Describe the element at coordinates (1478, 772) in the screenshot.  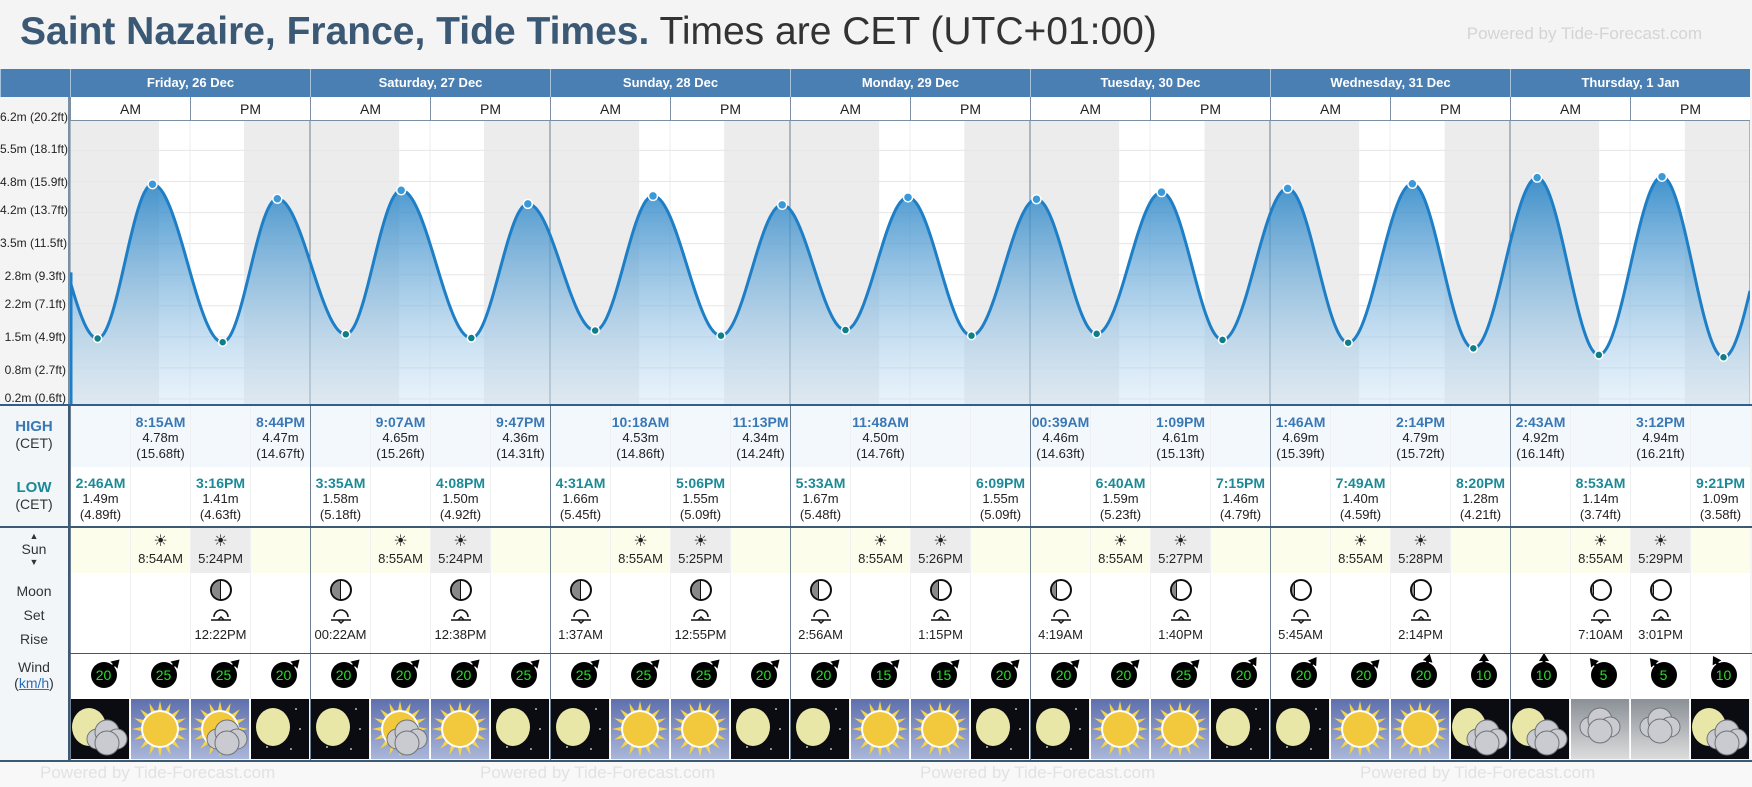
I see `powered-by-watermark: Powered by Tide-Forecast.com` at that location.